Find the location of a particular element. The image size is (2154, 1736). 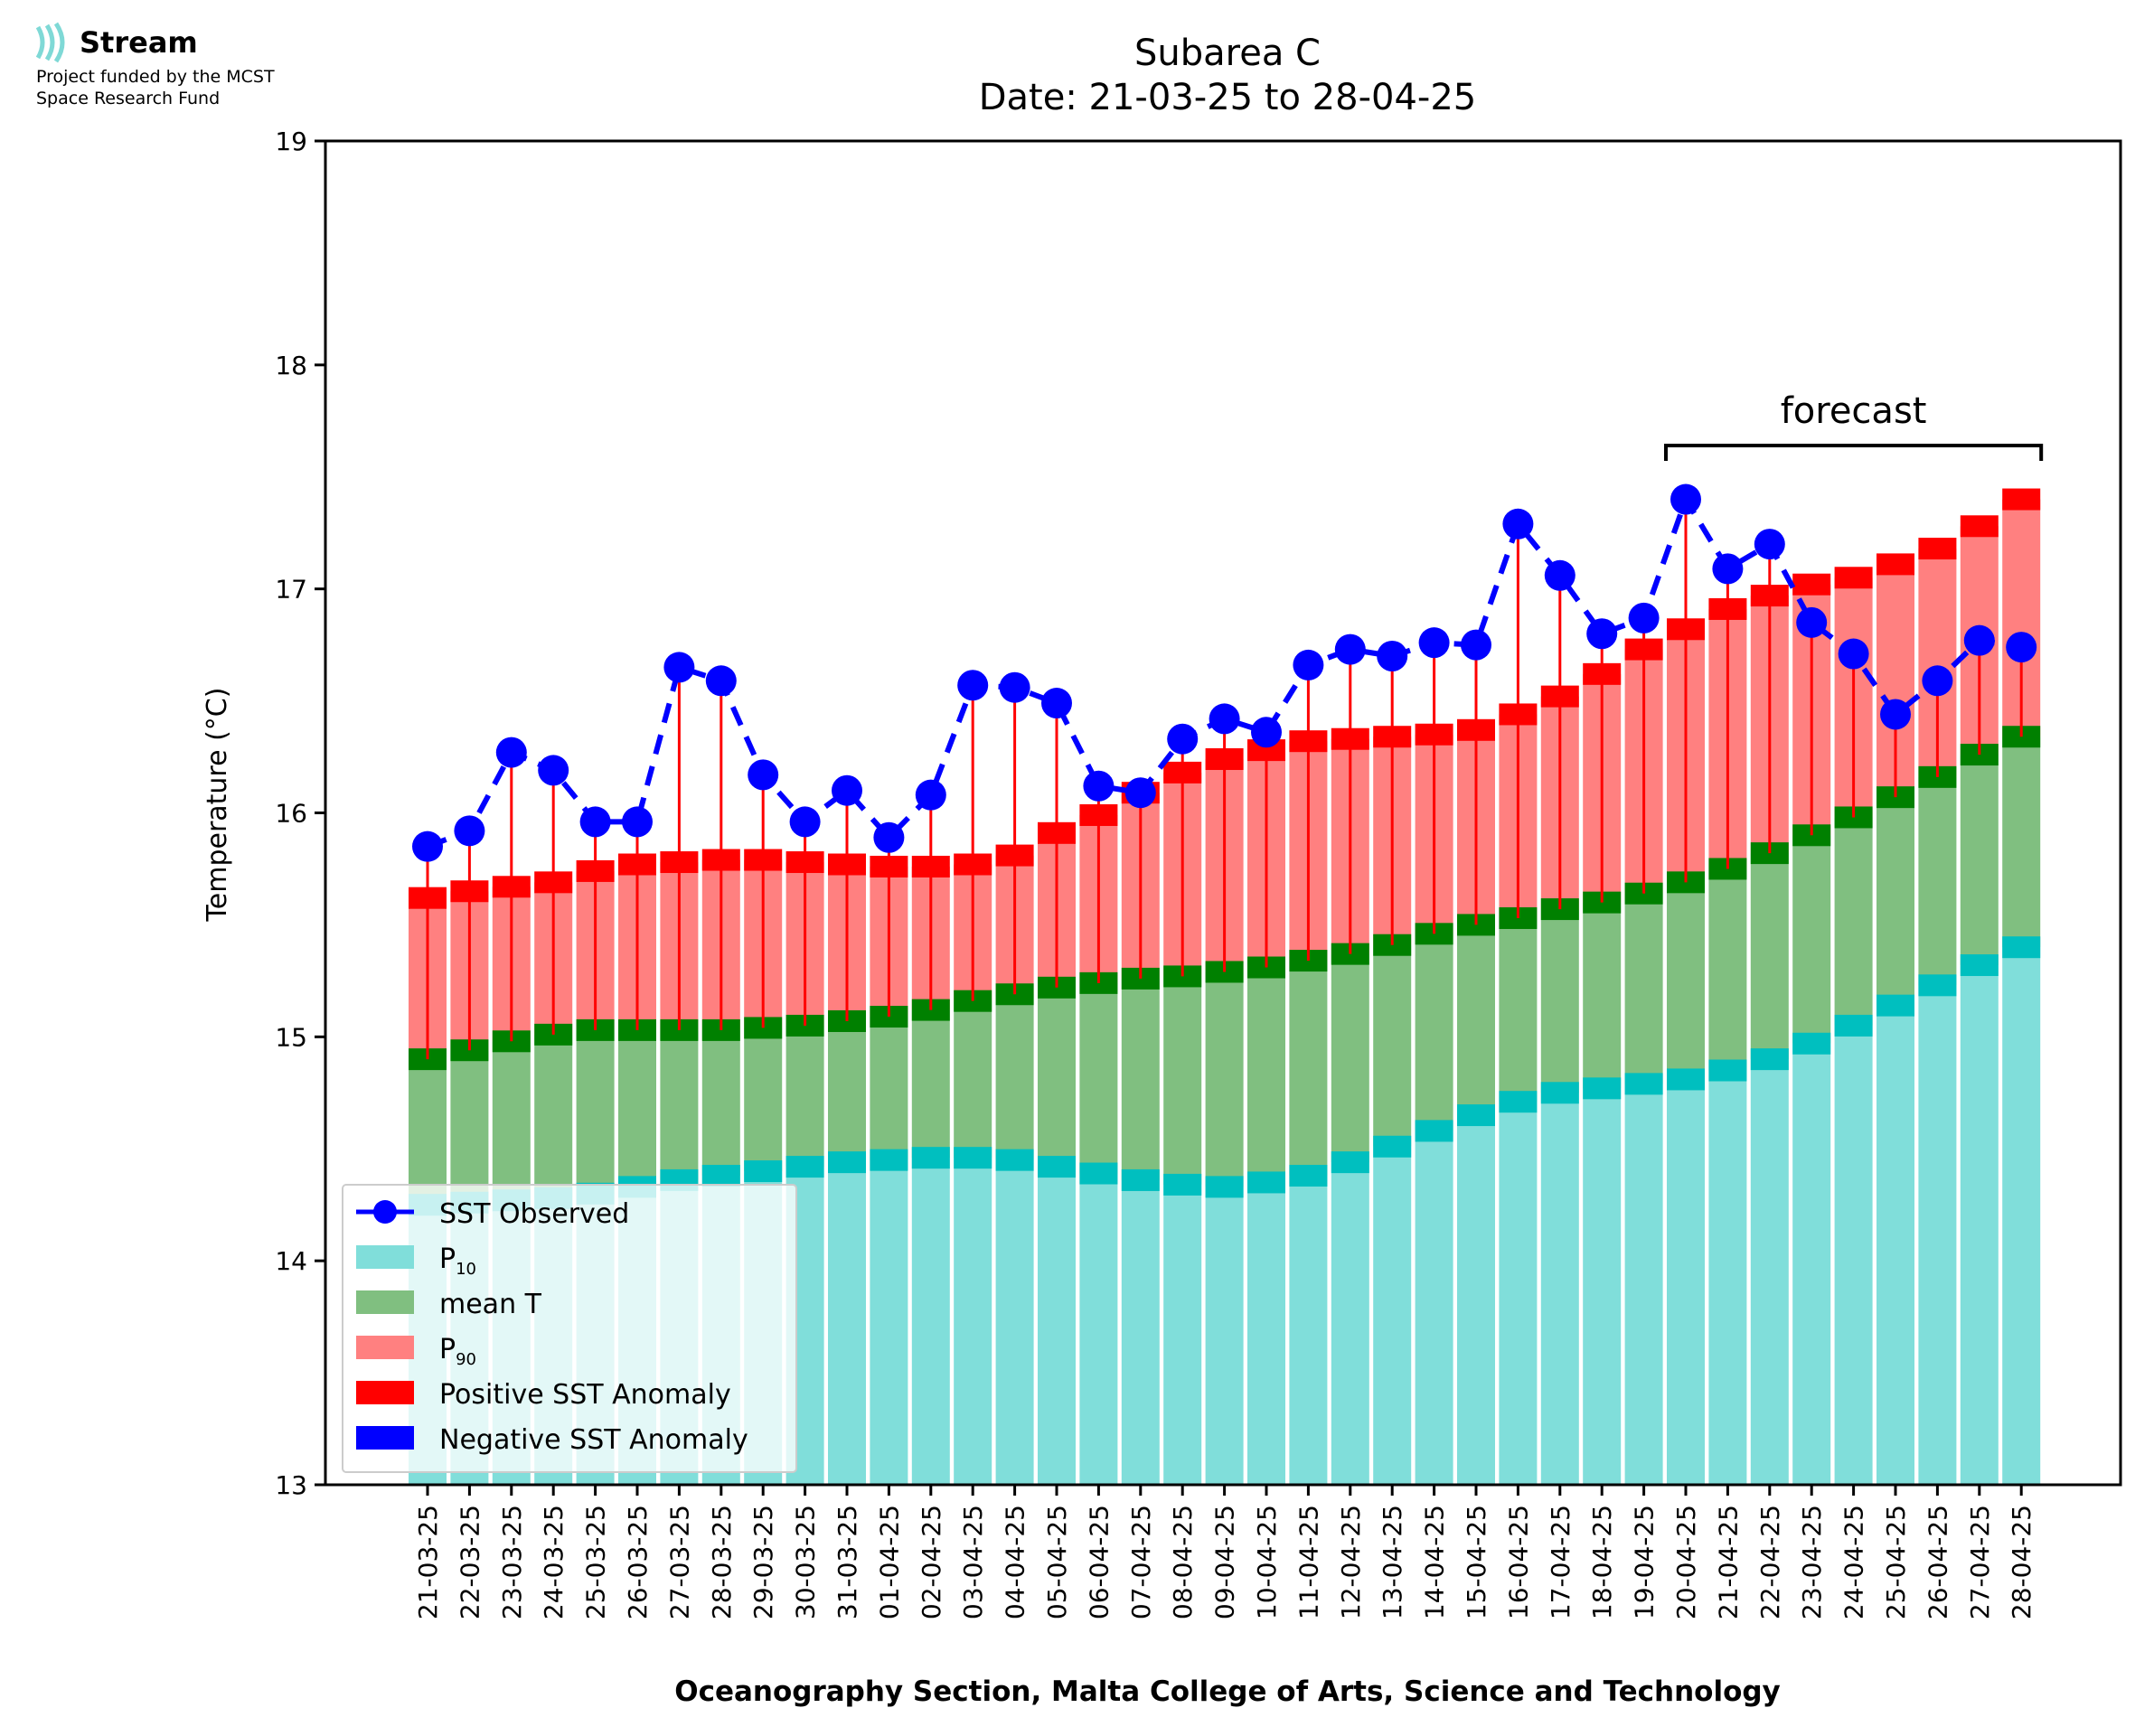

legend-item-p90: P90 is located at coordinates (569, 1349).